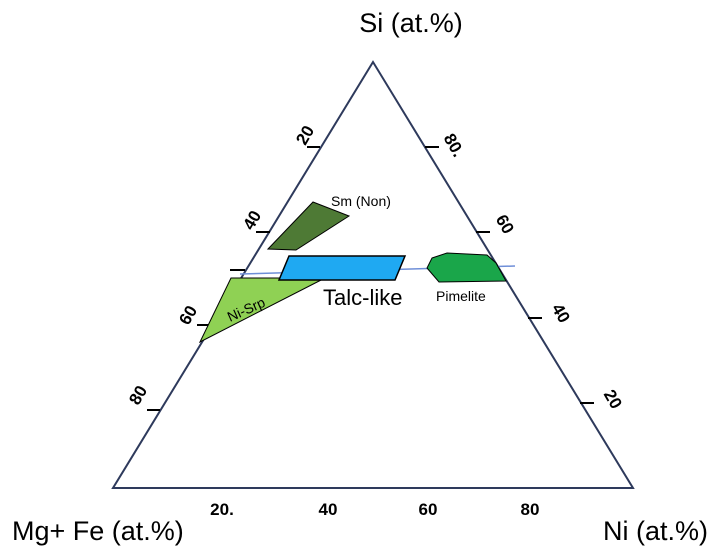 This screenshot has height=550, width=723. What do you see at coordinates (98, 531) in the screenshot?
I see `vertex-label-mg-fe: Mg+ Fe (at.%)` at bounding box center [98, 531].